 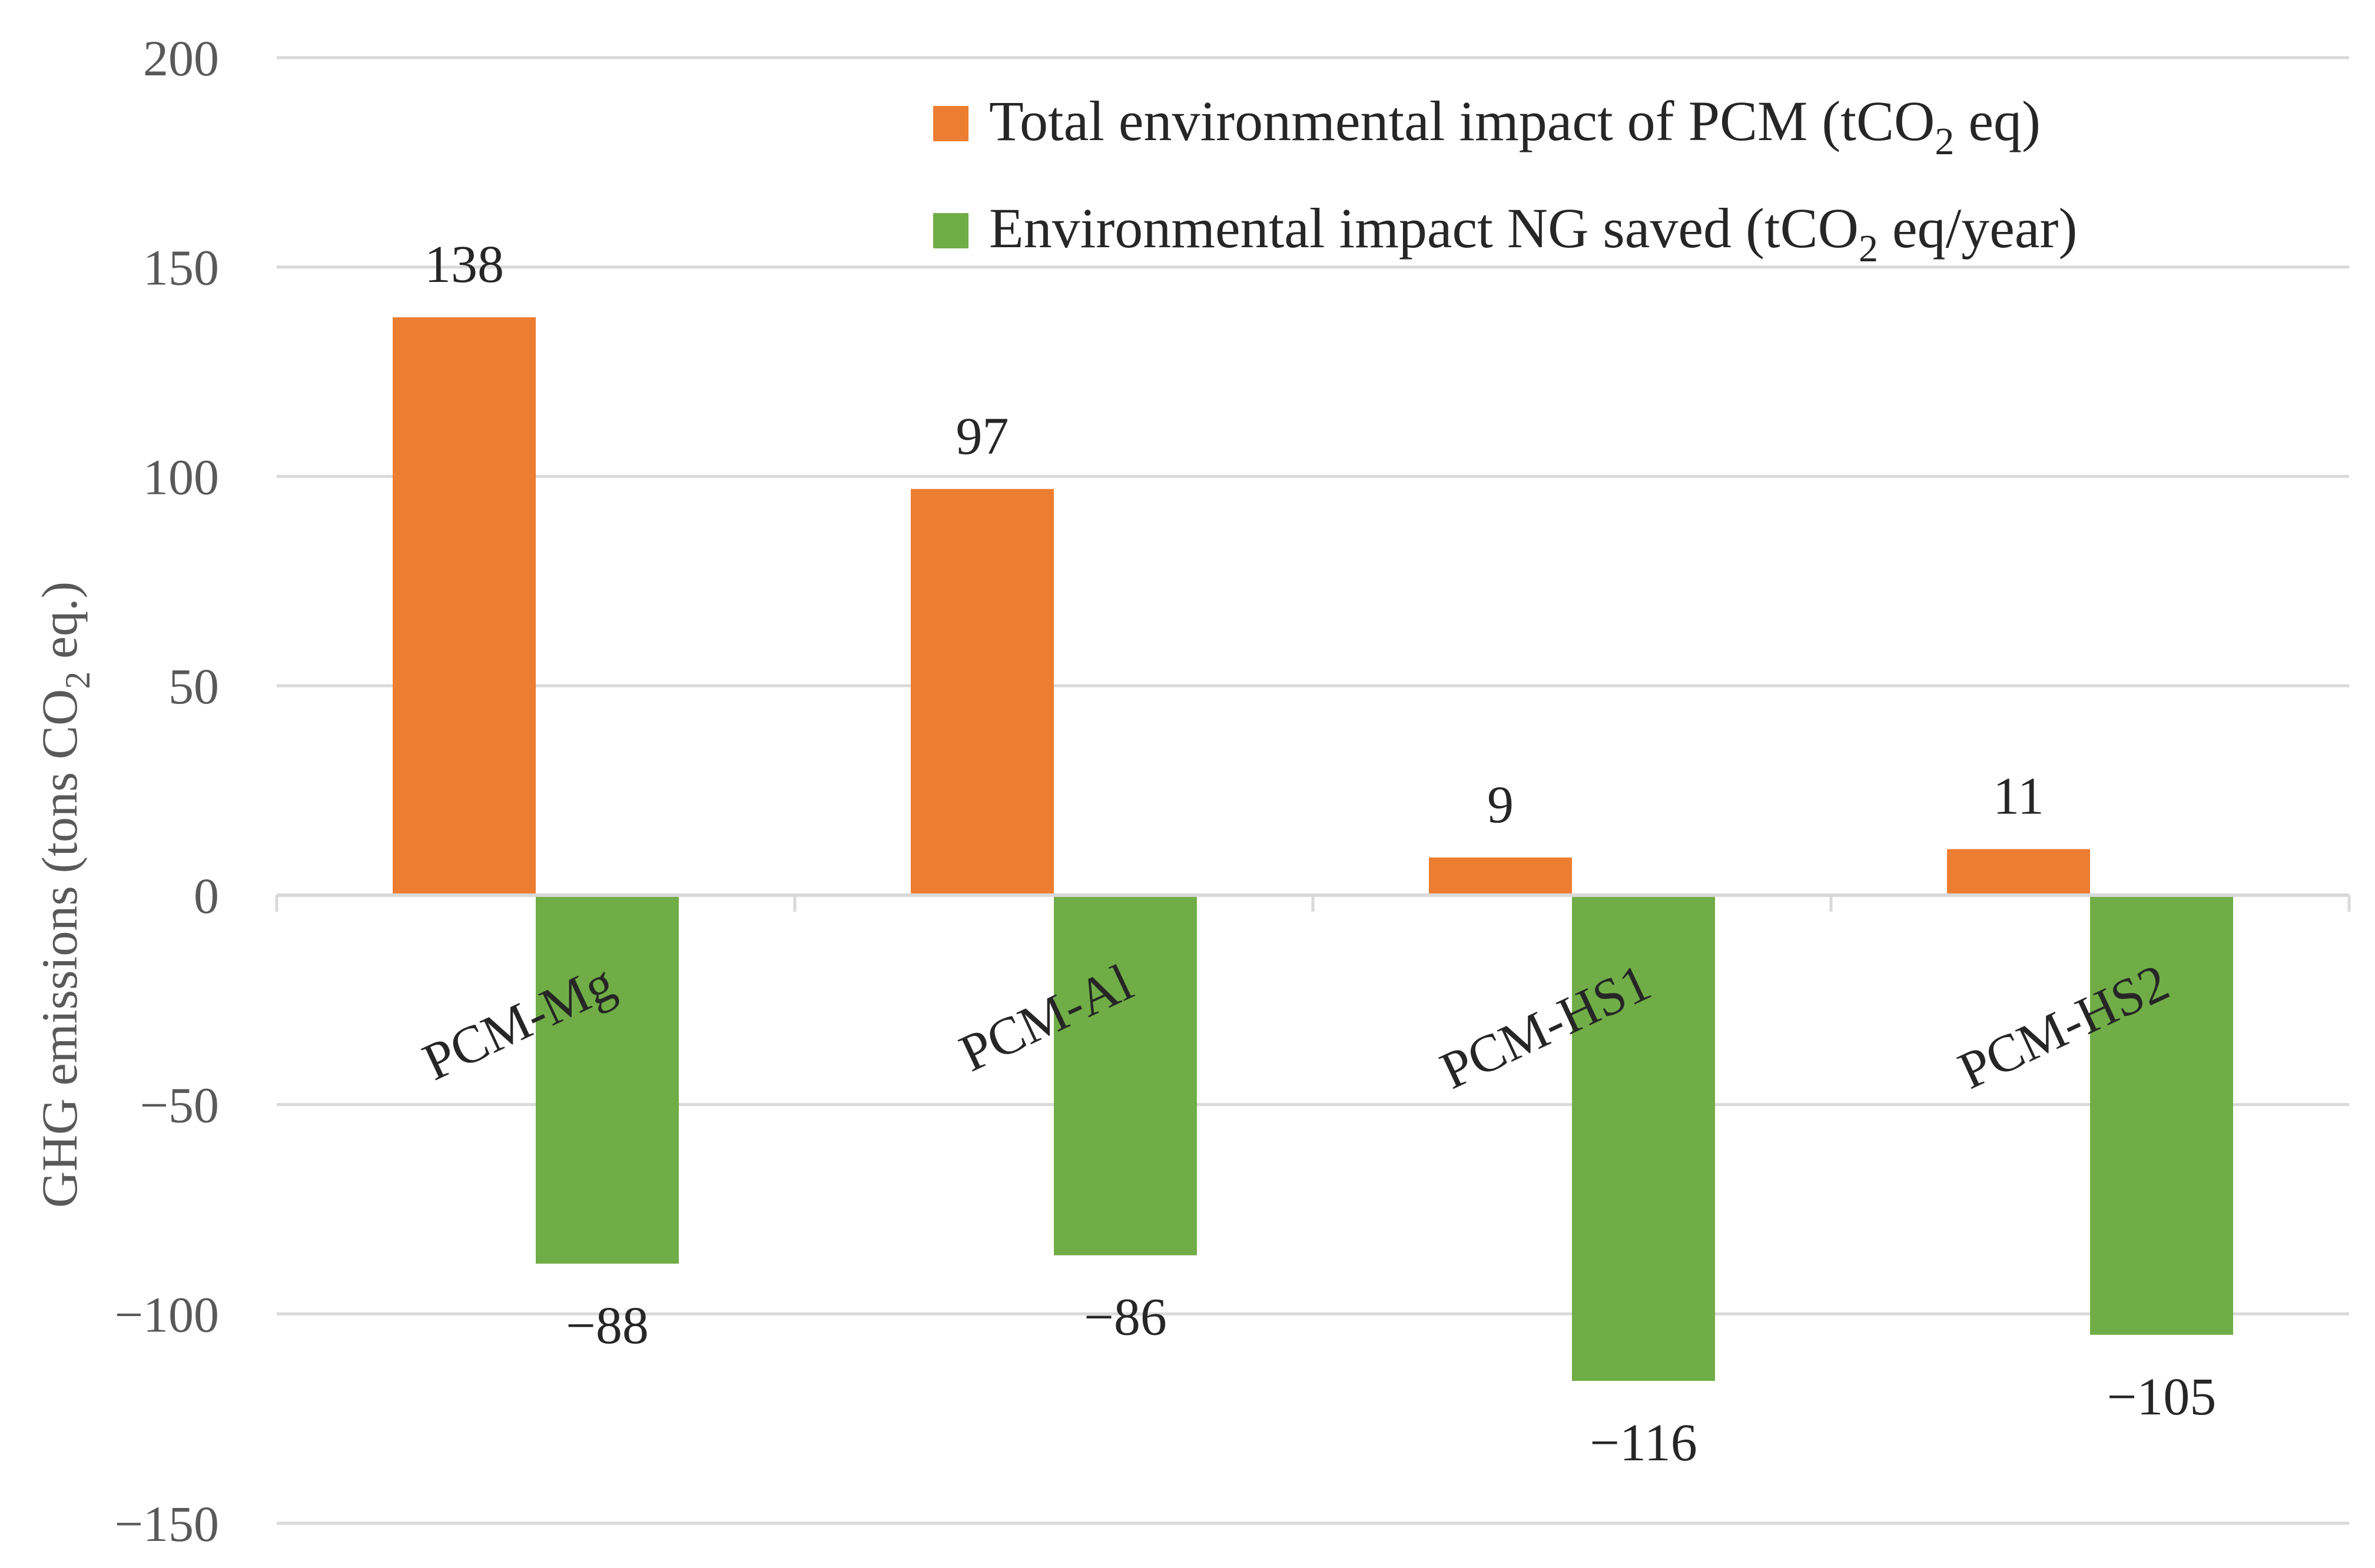 What do you see at coordinates (179, 1105) in the screenshot?
I see `y-tick-label: −50` at bounding box center [179, 1105].